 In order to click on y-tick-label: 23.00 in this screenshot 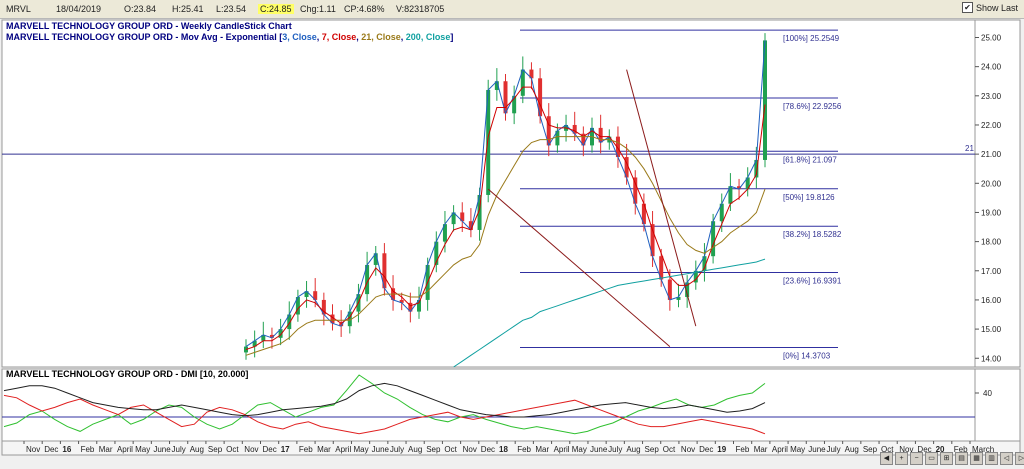, I will do `click(991, 96)`.